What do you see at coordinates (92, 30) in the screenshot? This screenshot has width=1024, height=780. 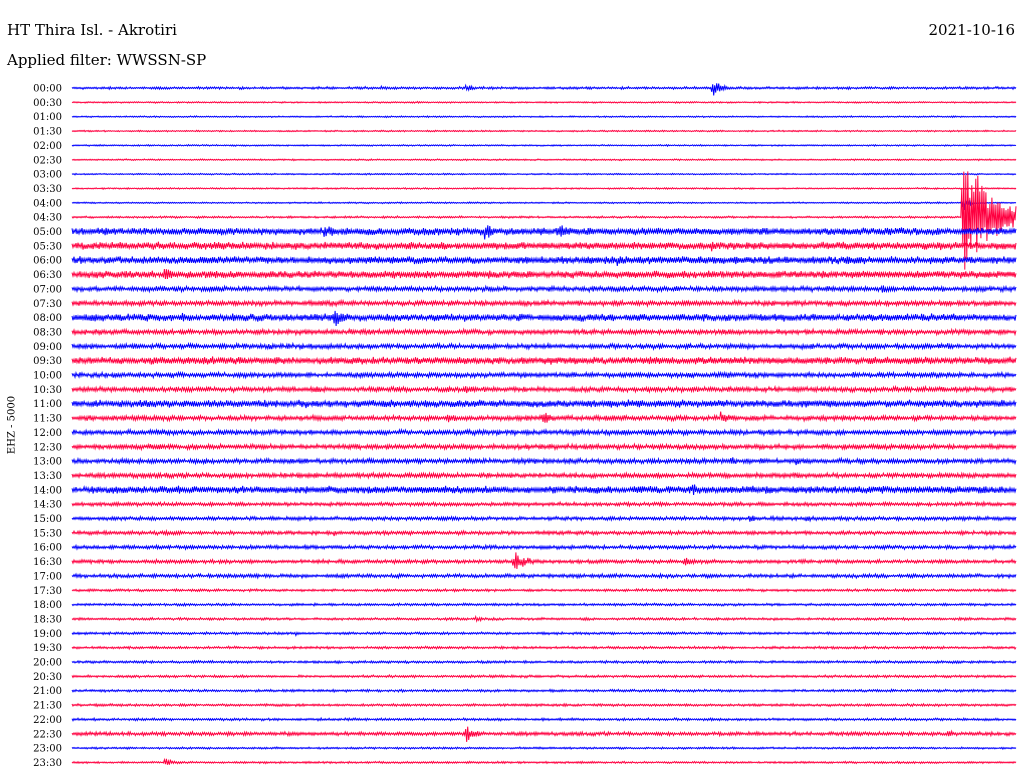 I see `station-title: HT Thira Isl. - Akrotiri` at bounding box center [92, 30].